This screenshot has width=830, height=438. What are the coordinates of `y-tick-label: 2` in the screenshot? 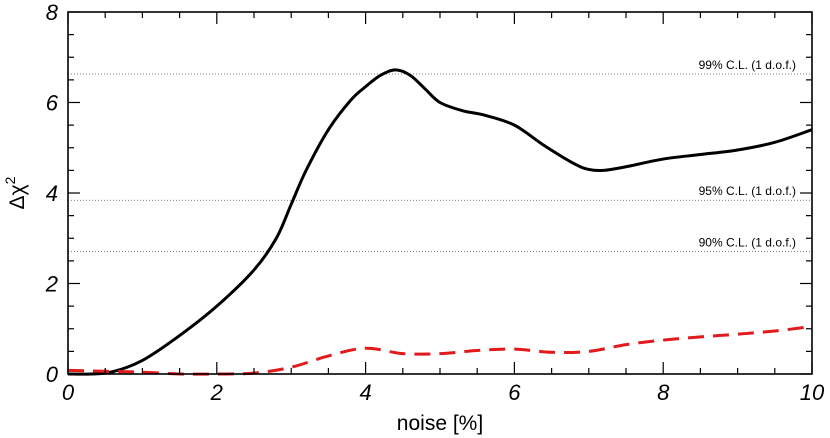 It's located at (51, 284).